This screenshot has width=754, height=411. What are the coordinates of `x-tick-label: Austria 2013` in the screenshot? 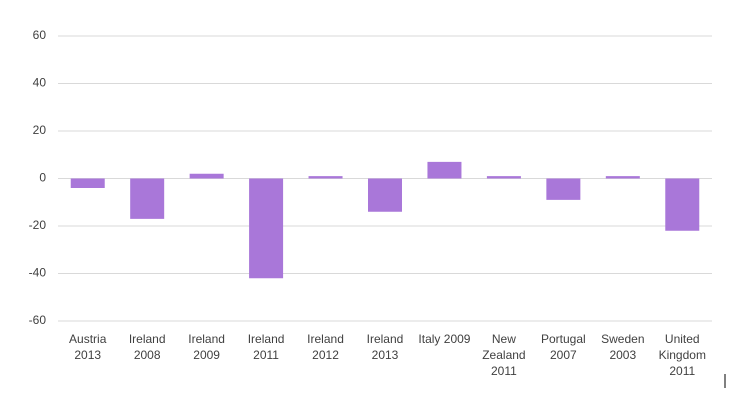 It's located at (88, 347).